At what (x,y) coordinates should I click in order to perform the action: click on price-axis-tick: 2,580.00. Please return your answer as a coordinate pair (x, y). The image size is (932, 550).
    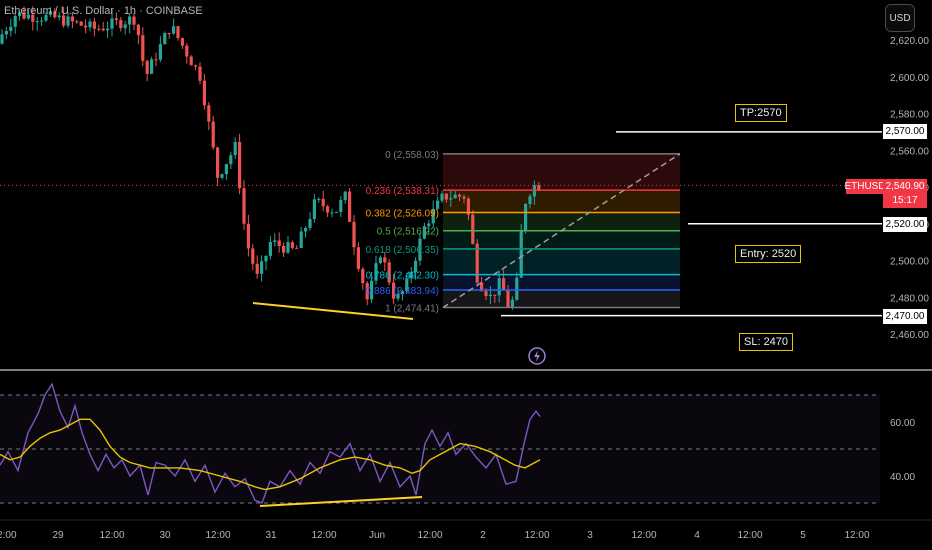
    Looking at the image, I should click on (909, 115).